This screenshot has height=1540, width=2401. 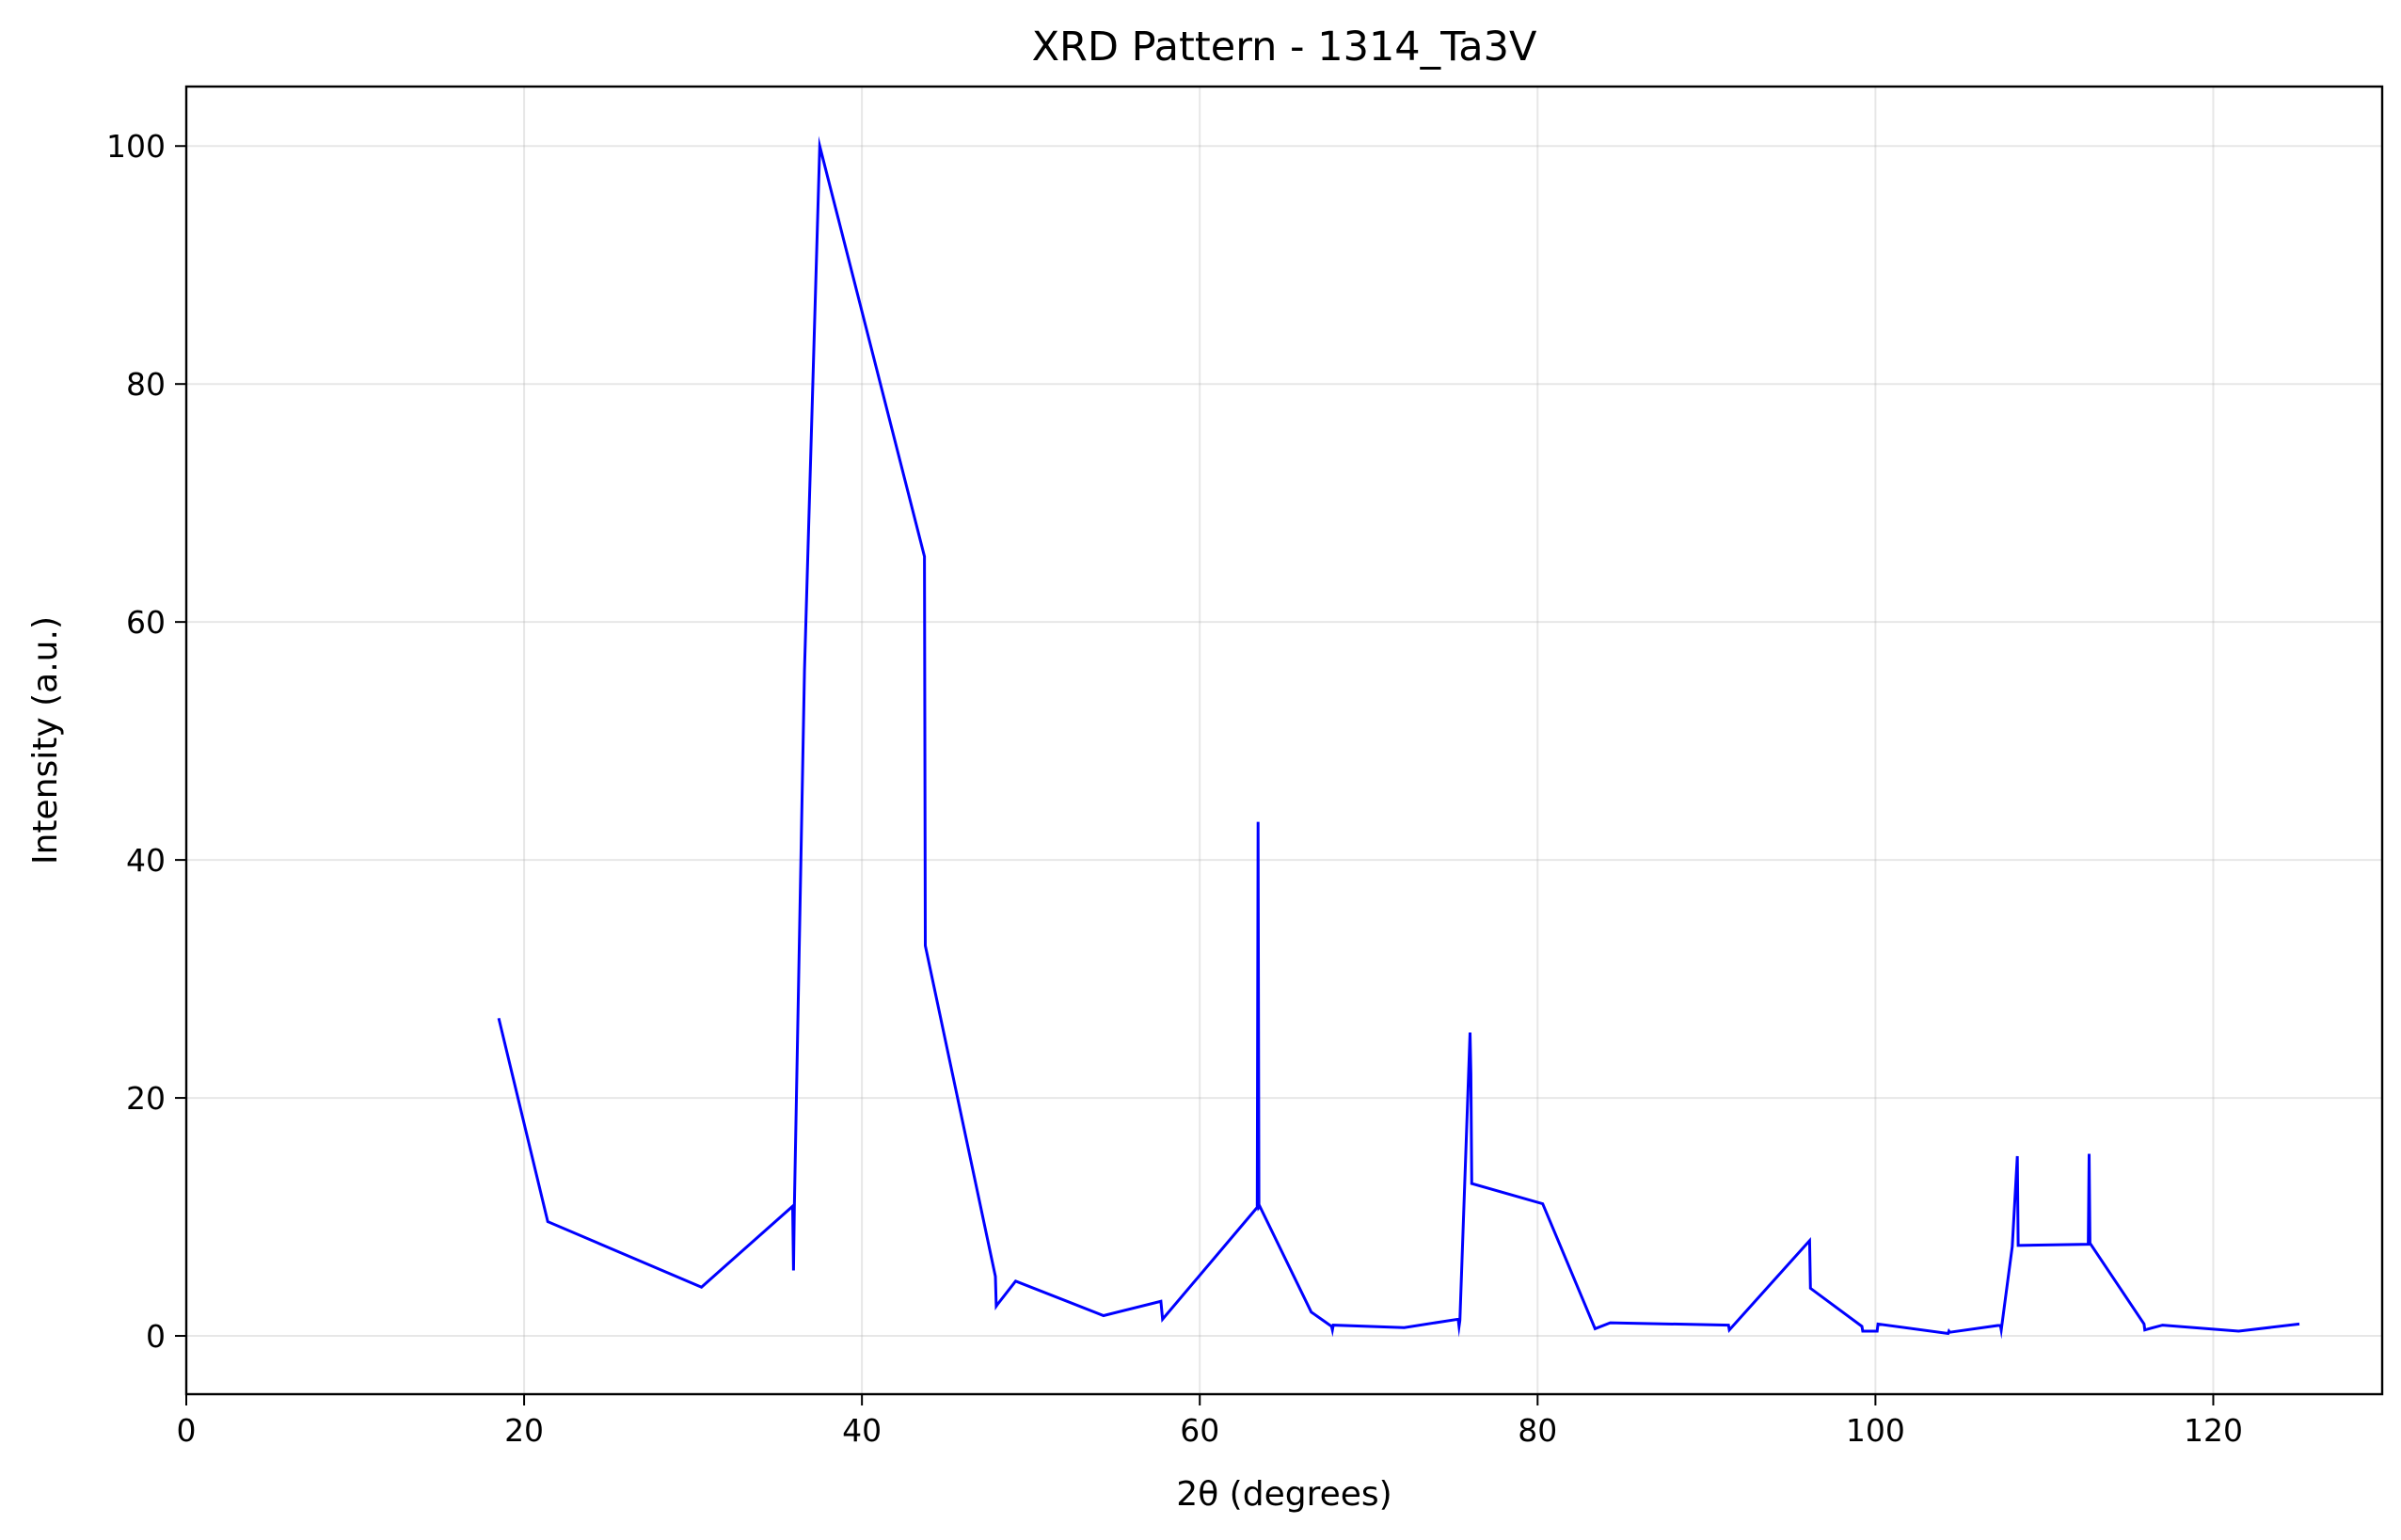 I want to click on x-tick-label: 20, so click(x=524, y=1430).